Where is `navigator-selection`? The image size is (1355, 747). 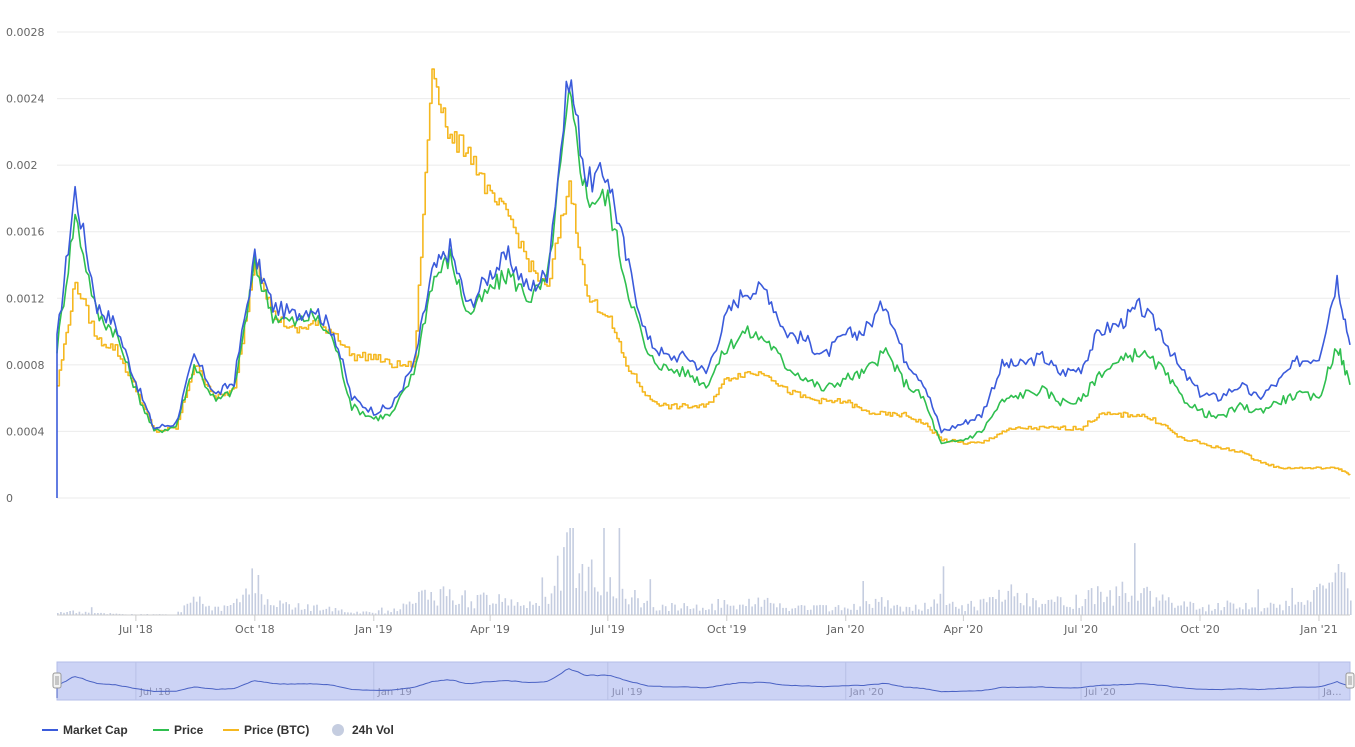
navigator-selection is located at coordinates (703, 681).